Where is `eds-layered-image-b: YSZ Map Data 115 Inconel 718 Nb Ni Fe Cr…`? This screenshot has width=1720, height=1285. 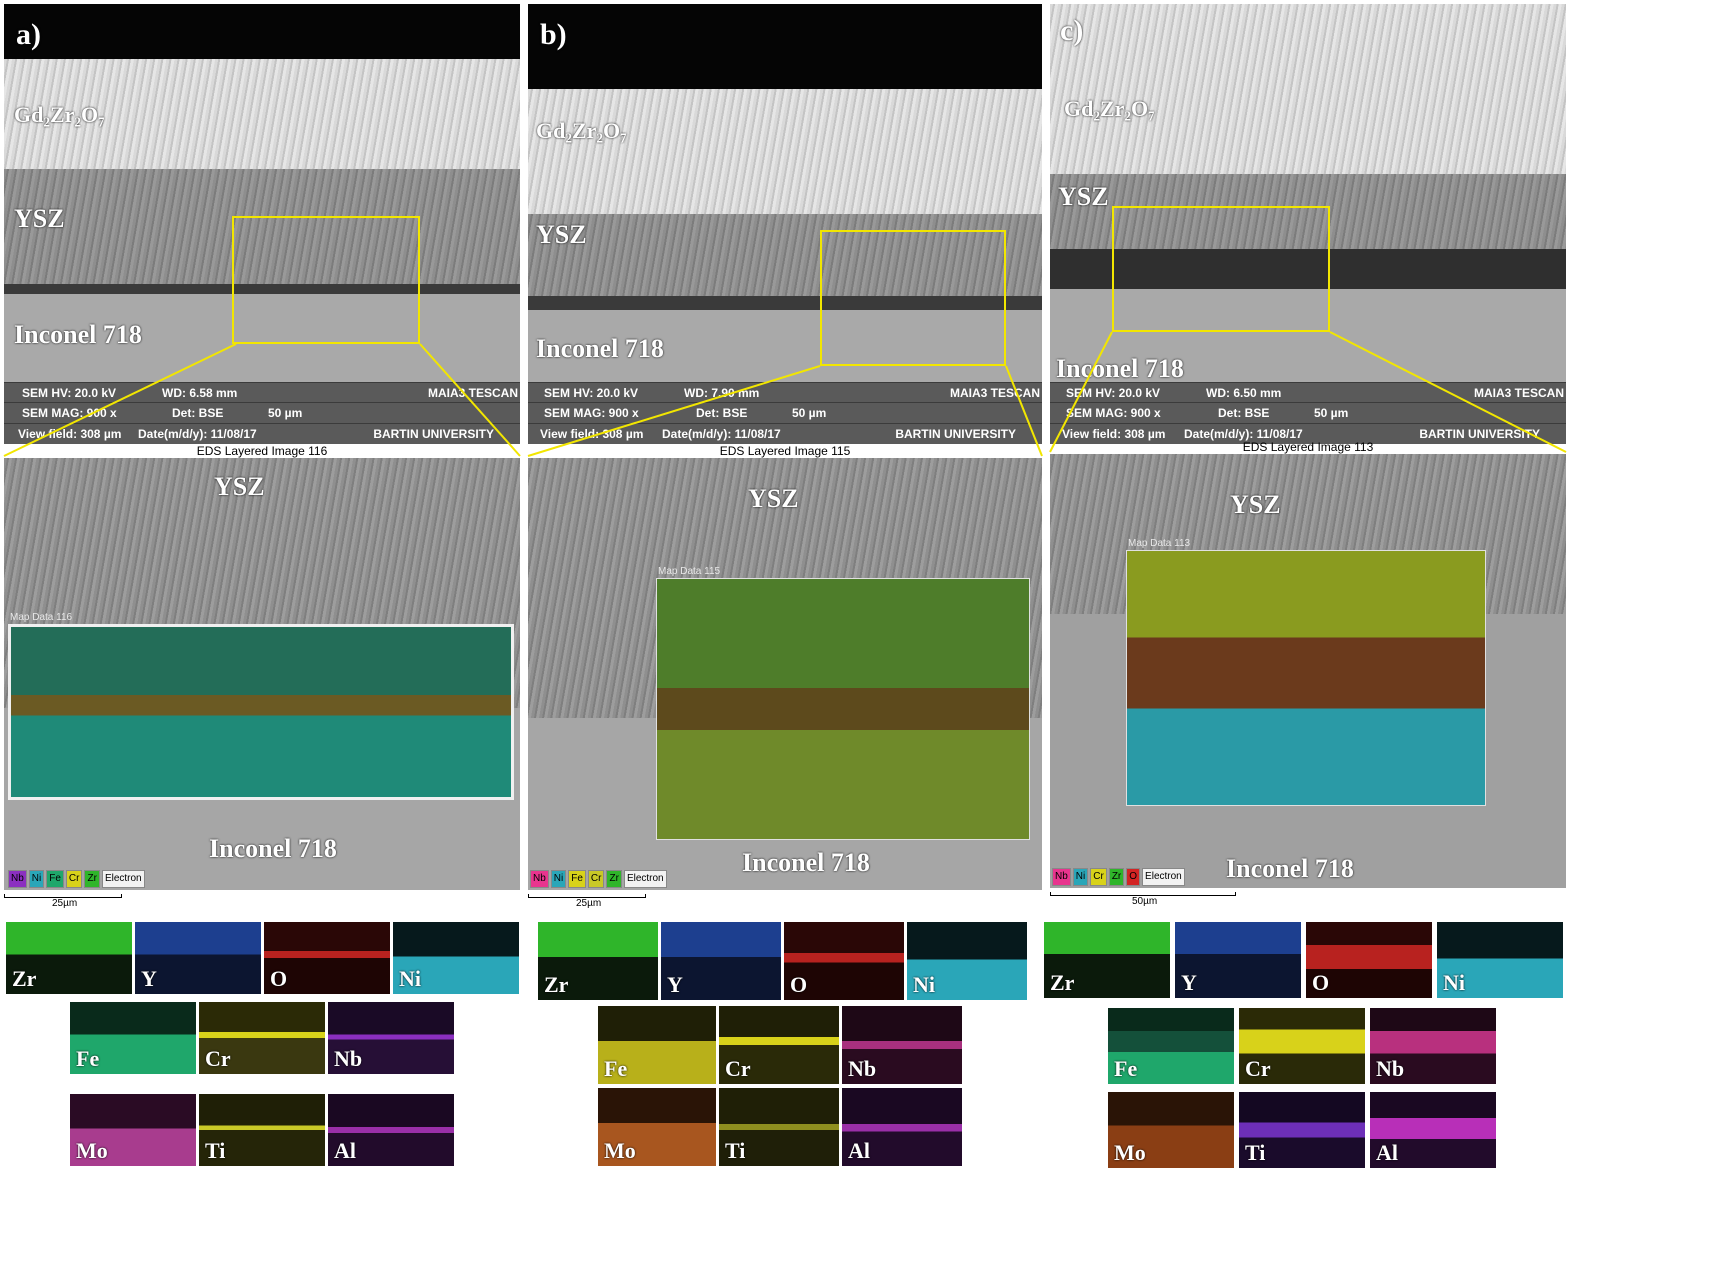
eds-layered-image-b: YSZ Map Data 115 Inconel 718 Nb Ni Fe Cr… is located at coordinates (785, 674).